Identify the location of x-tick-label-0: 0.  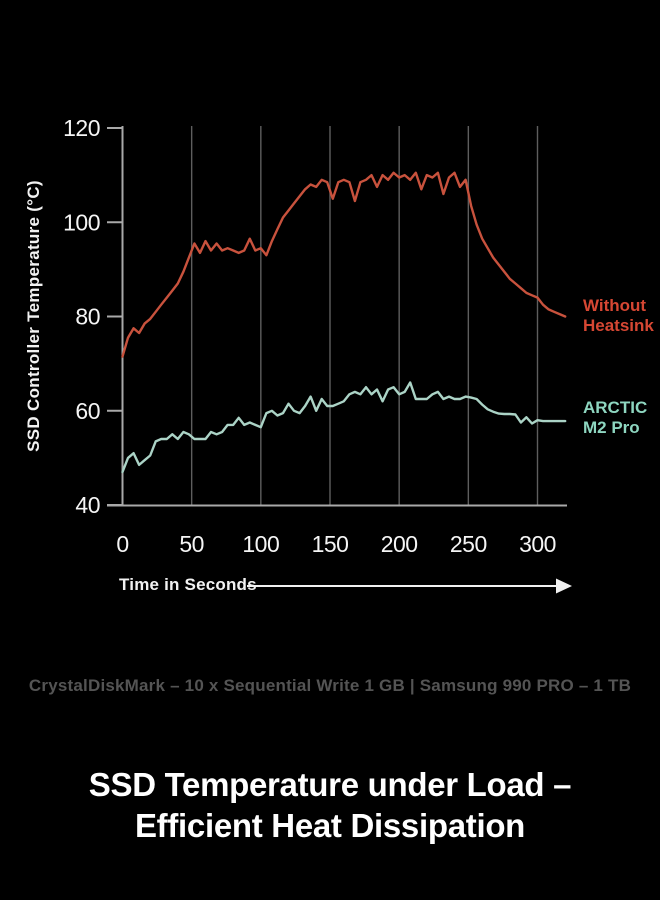
(122, 544).